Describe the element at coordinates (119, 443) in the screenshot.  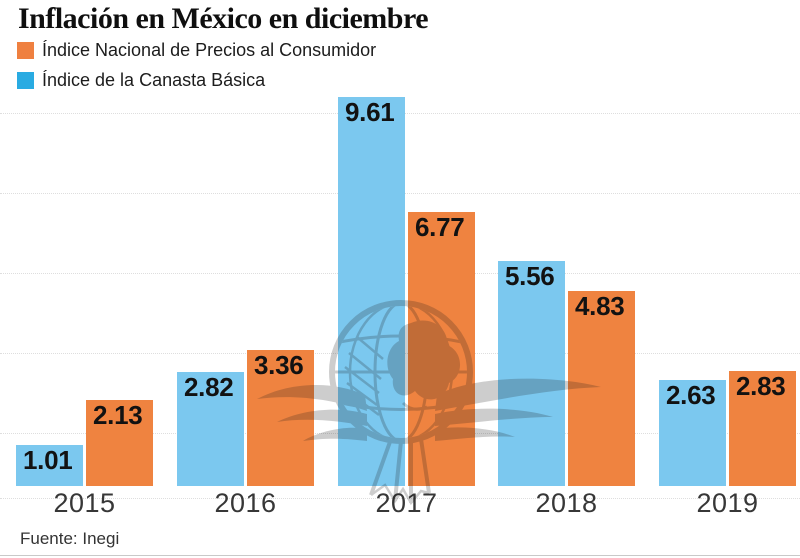
I see `bar-inpc-2015: 2.13` at that location.